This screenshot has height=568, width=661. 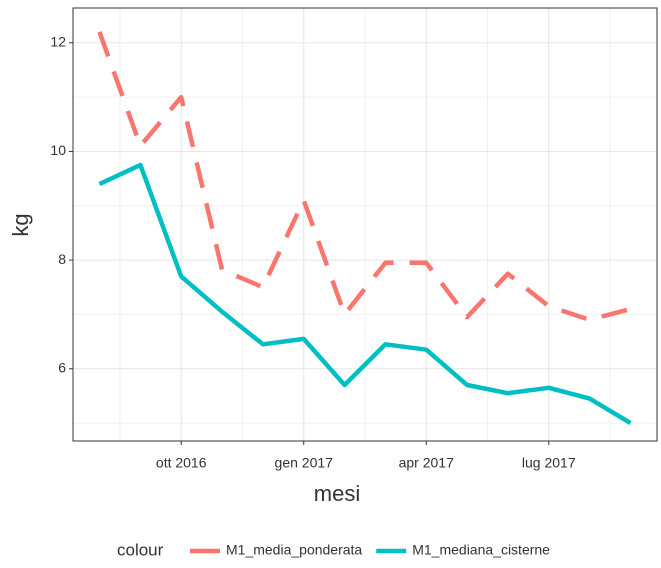 I want to click on x-tick-label: apr 2017, so click(x=426, y=463).